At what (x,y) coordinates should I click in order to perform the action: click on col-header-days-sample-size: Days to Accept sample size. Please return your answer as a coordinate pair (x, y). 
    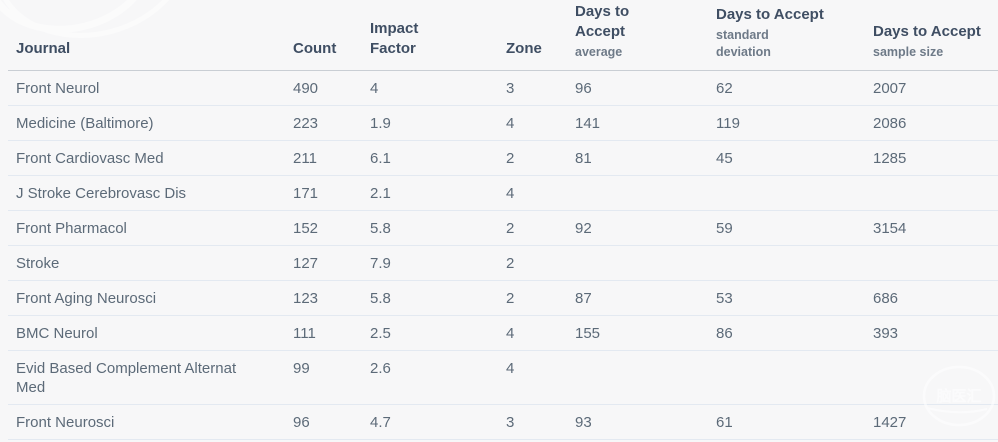
    Looking at the image, I should click on (935, 35).